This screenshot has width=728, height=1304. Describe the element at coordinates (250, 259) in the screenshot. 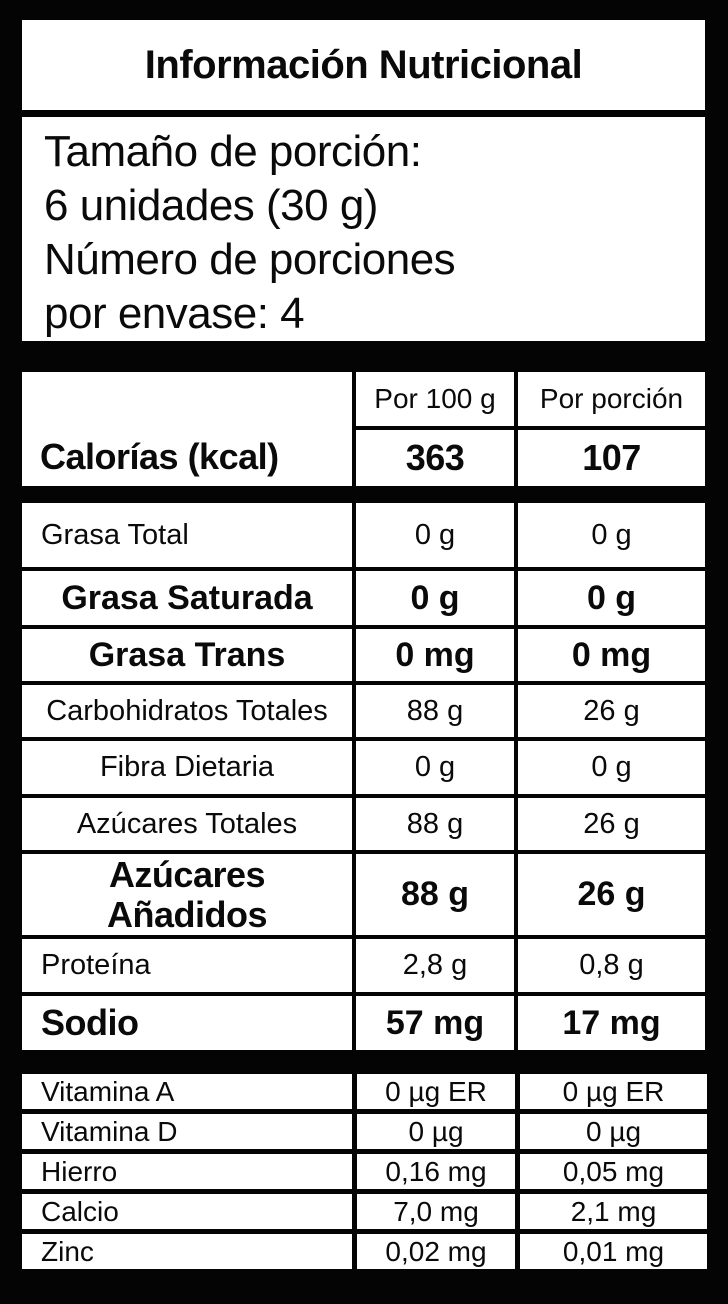

I see `servings-per-container-line-1: Número de porciones` at that location.